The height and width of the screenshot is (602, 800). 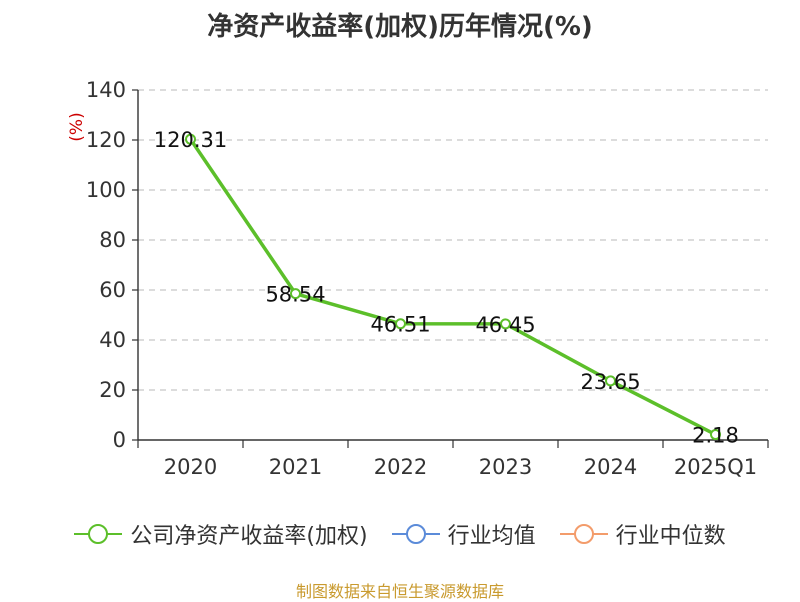 What do you see at coordinates (106, 90) in the screenshot?
I see `y-tick-label: 140` at bounding box center [106, 90].